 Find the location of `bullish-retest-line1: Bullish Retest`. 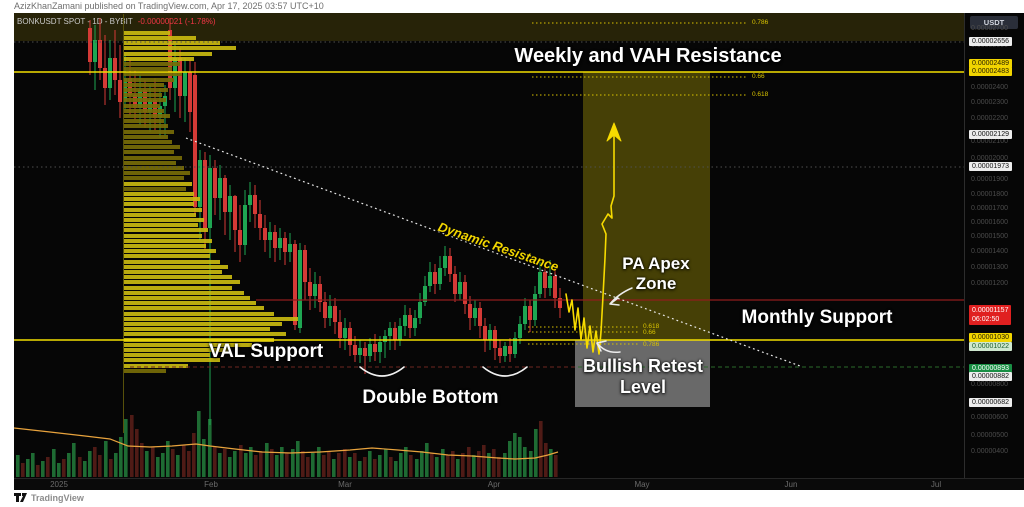

bullish-retest-line1: Bullish Retest is located at coordinates (643, 366).